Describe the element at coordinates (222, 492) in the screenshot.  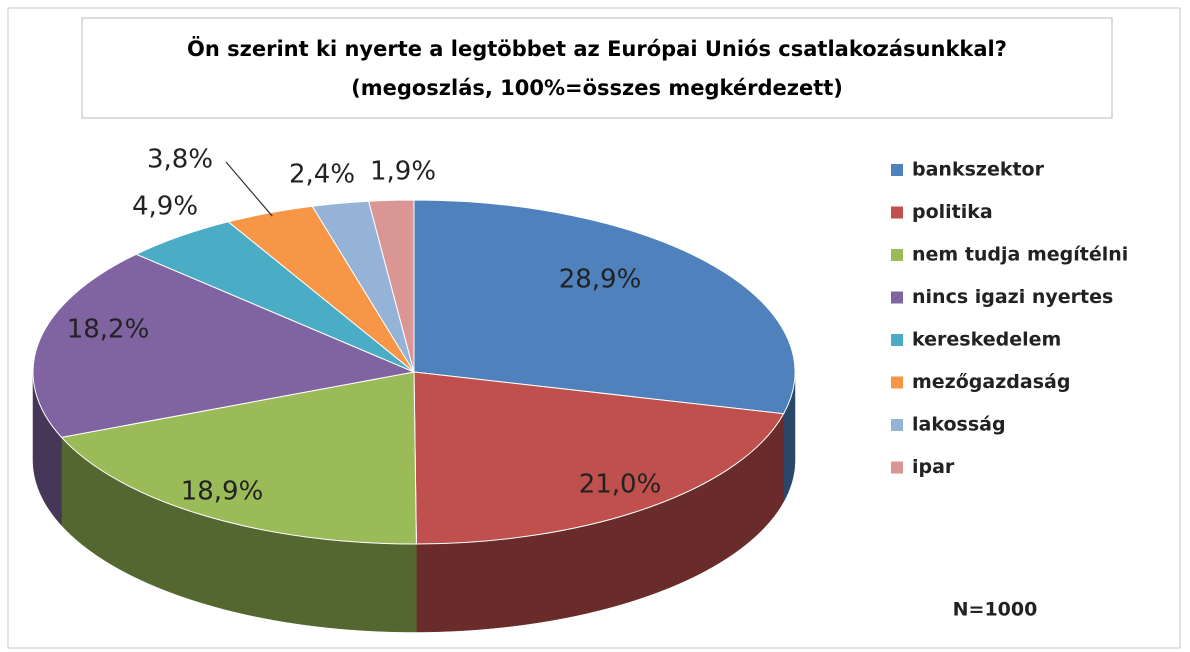
I see `data-label: 18,9%` at that location.